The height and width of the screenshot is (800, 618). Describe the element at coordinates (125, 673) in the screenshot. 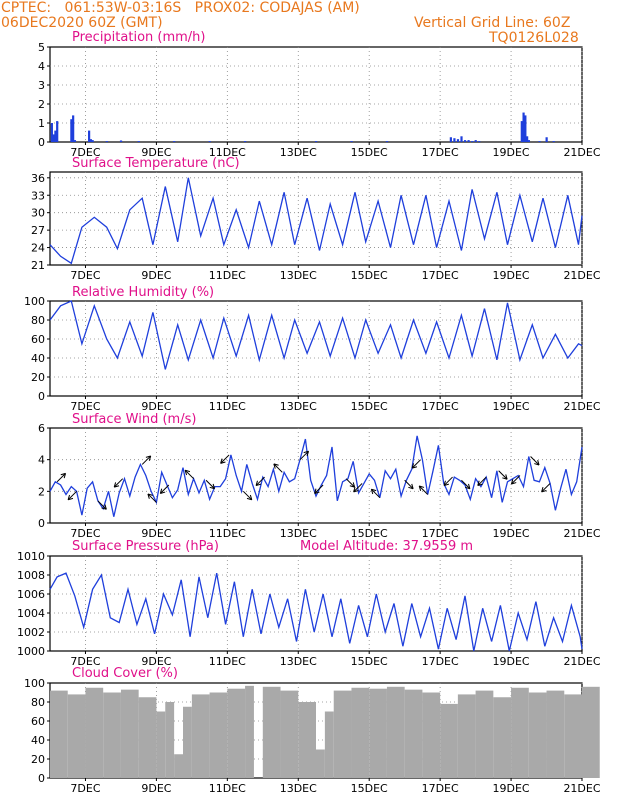

I see `panel-title: Cloud Cover (%)` at that location.